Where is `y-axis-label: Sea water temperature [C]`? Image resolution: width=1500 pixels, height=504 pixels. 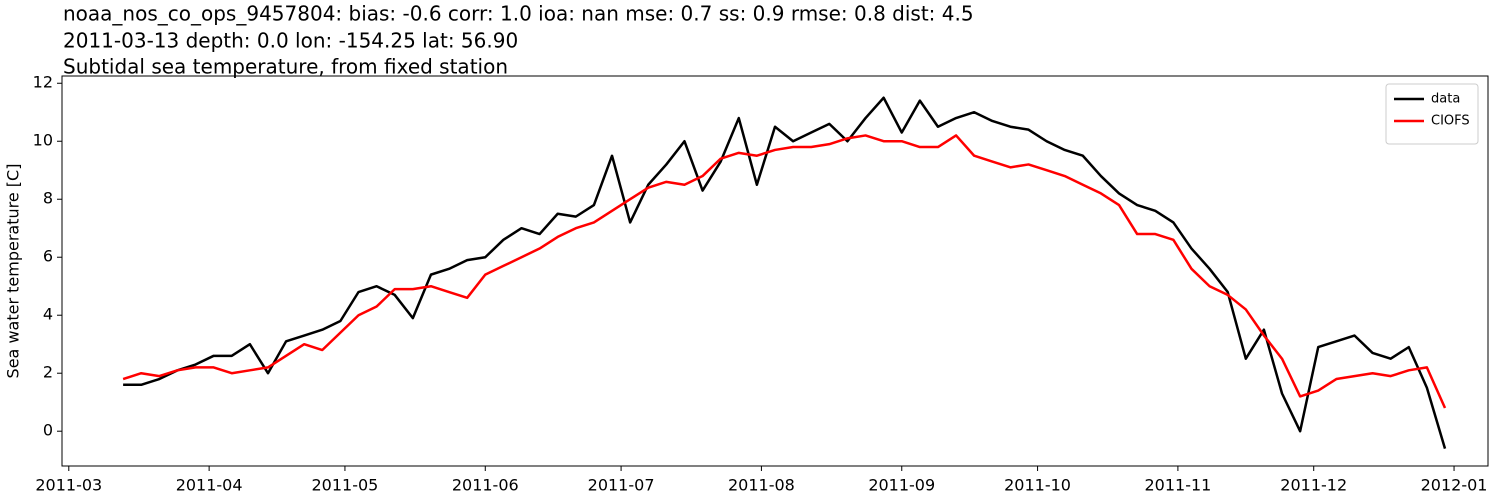
y-axis-label: Sea water temperature [C] is located at coordinates (13, 271).